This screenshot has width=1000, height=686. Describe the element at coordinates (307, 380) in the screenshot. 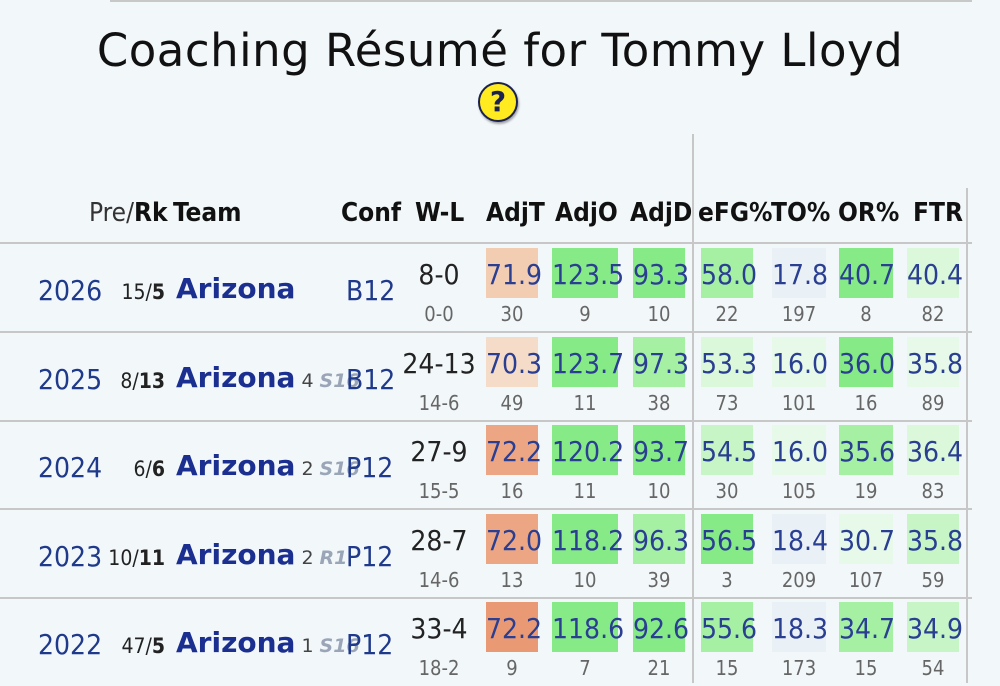

I see `tourney-seed: 4` at that location.